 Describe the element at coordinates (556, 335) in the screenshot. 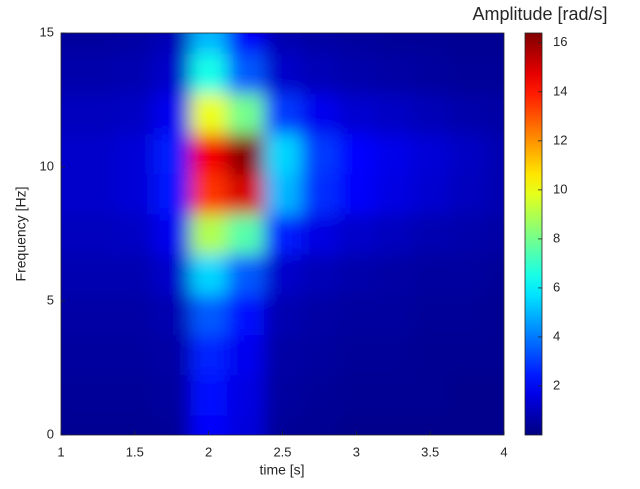

I see `colorbar-tick-label: 4` at that location.